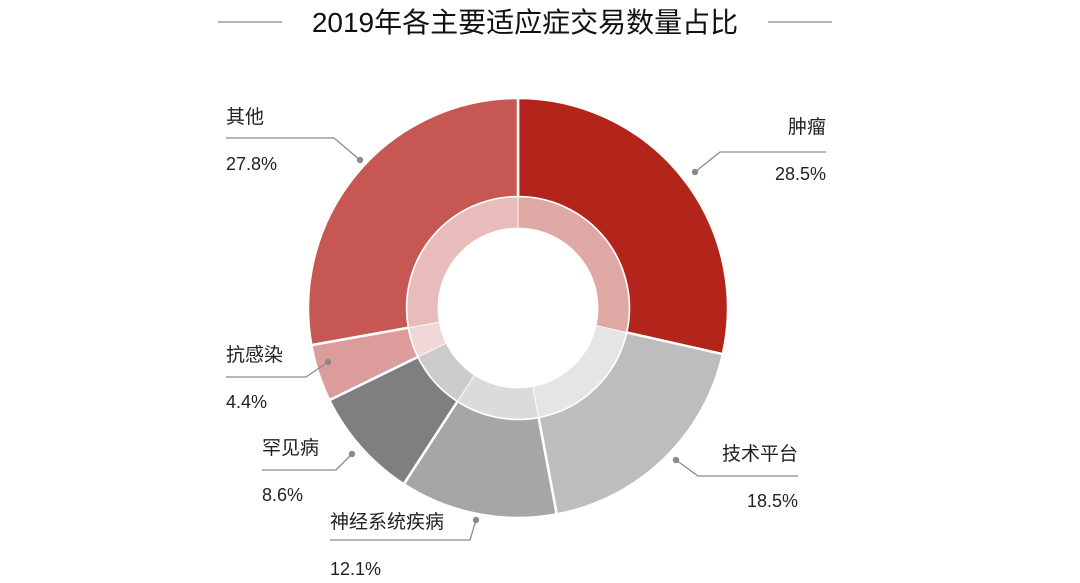 This screenshot has height=583, width=1080. Describe the element at coordinates (800, 174) in the screenshot. I see `label-value-tumor: 28.5%` at that location.